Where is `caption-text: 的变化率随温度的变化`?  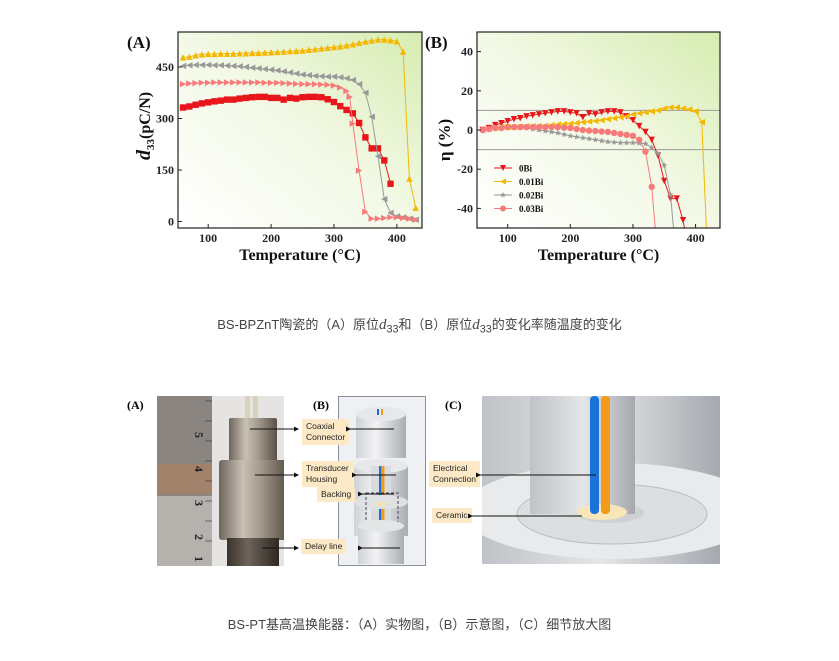 caption-text: 的变化率随温度的变化 is located at coordinates (556, 324).